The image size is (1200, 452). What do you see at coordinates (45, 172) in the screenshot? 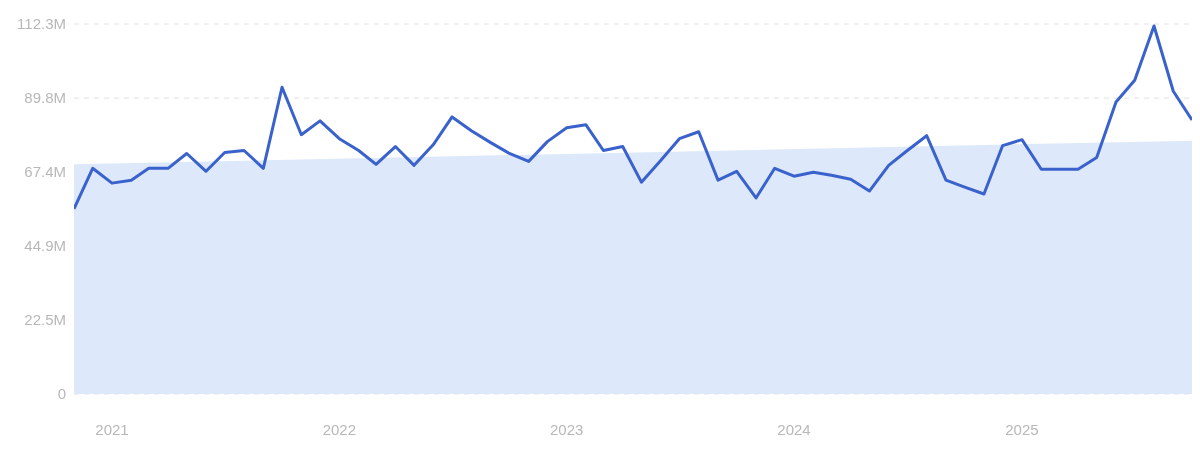
I see `y-tick-label: 67.4M` at bounding box center [45, 172].